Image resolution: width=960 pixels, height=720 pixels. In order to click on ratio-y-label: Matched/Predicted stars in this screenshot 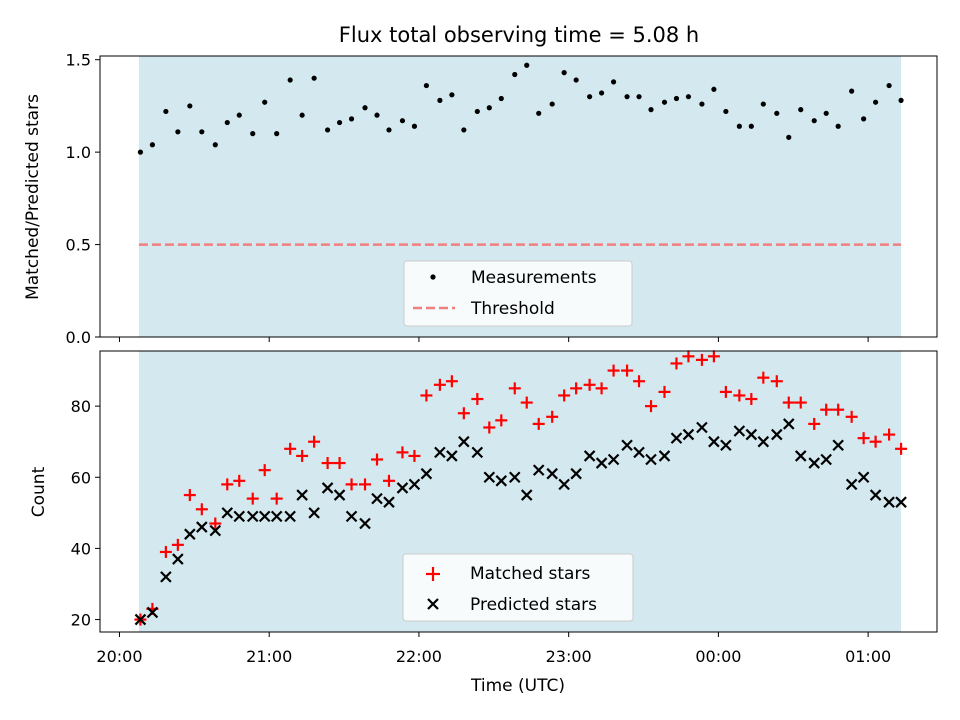, I will do `click(33, 197)`.